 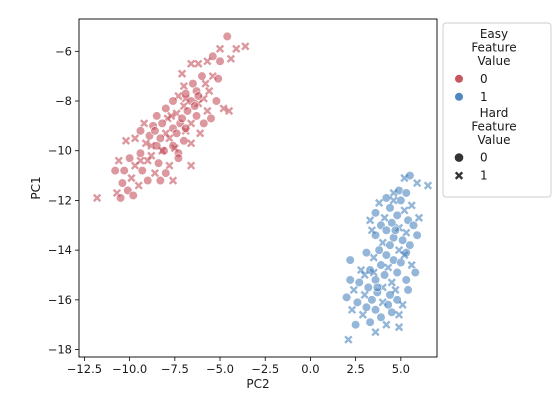 What do you see at coordinates (484, 176) in the screenshot?
I see `legend-label-style: 1` at bounding box center [484, 176].